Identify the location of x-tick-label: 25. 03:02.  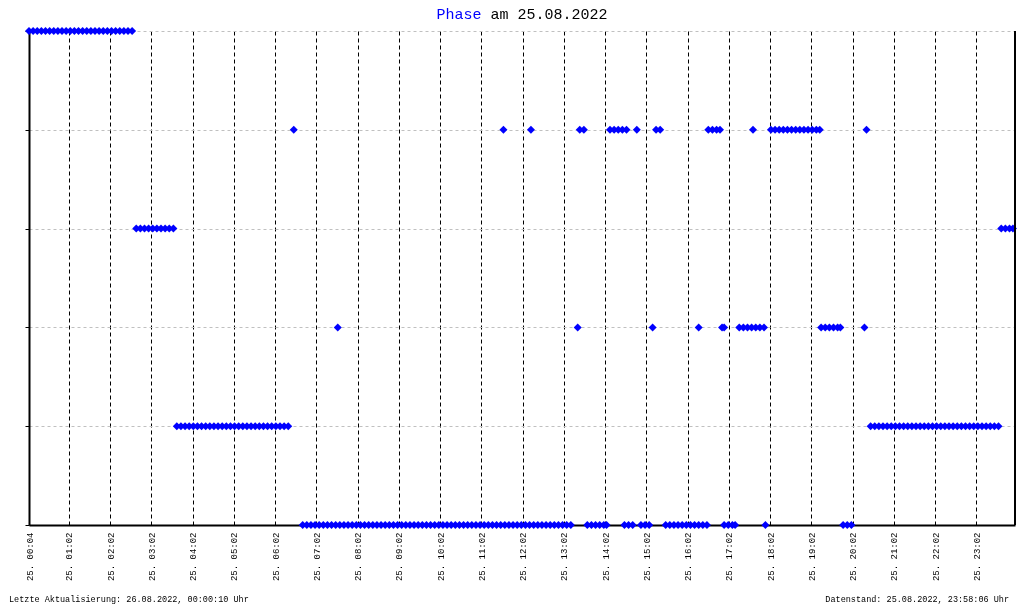
(152, 557).